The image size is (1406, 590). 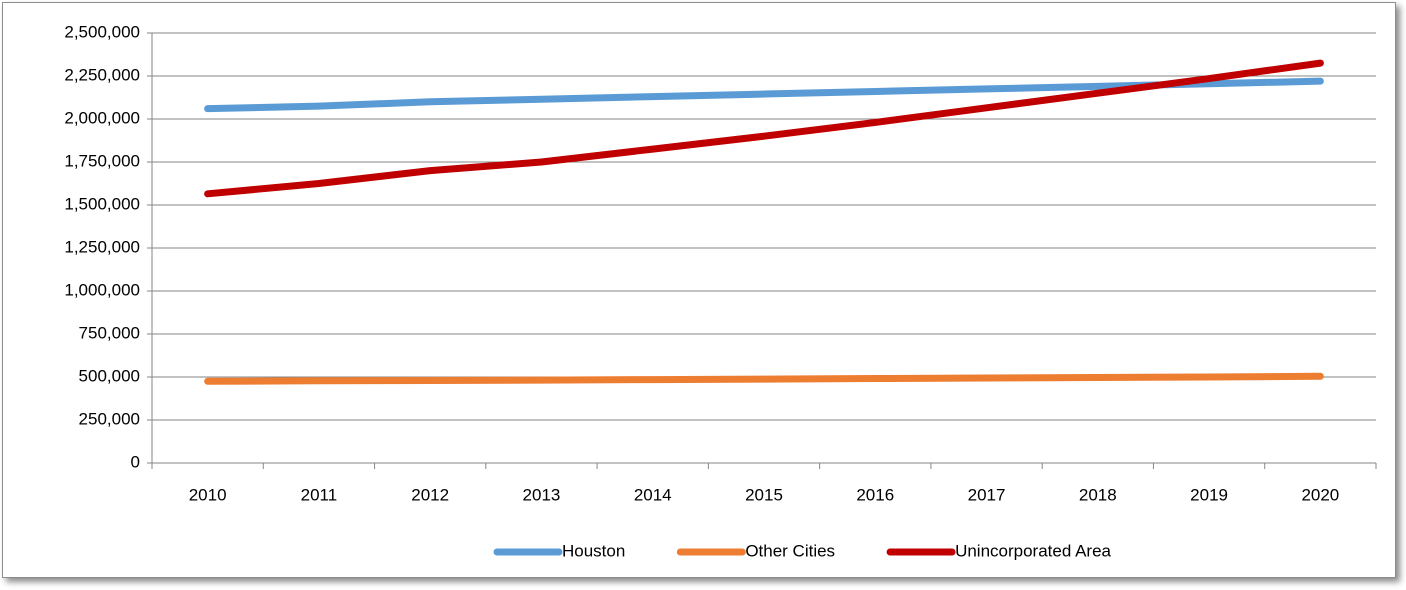 I want to click on x-tick-label: 2015, so click(x=764, y=494).